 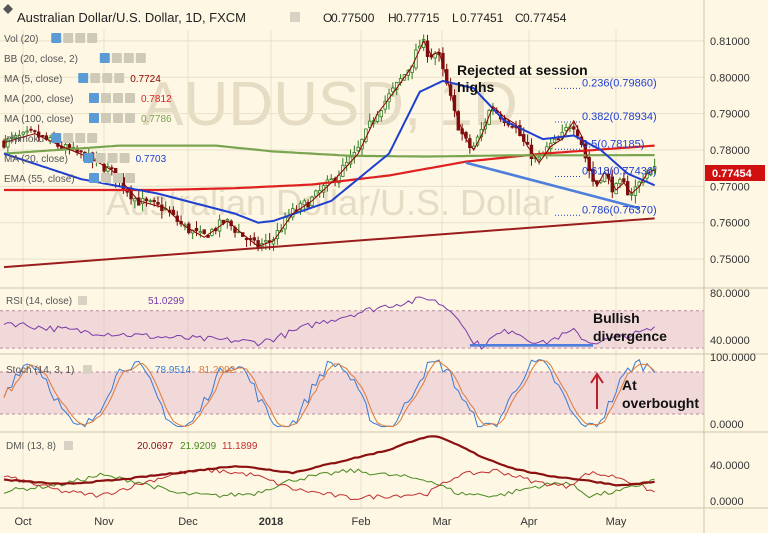 What do you see at coordinates (217, 370) in the screenshot?
I see `stoch-d-value: 81.2092` at bounding box center [217, 370].